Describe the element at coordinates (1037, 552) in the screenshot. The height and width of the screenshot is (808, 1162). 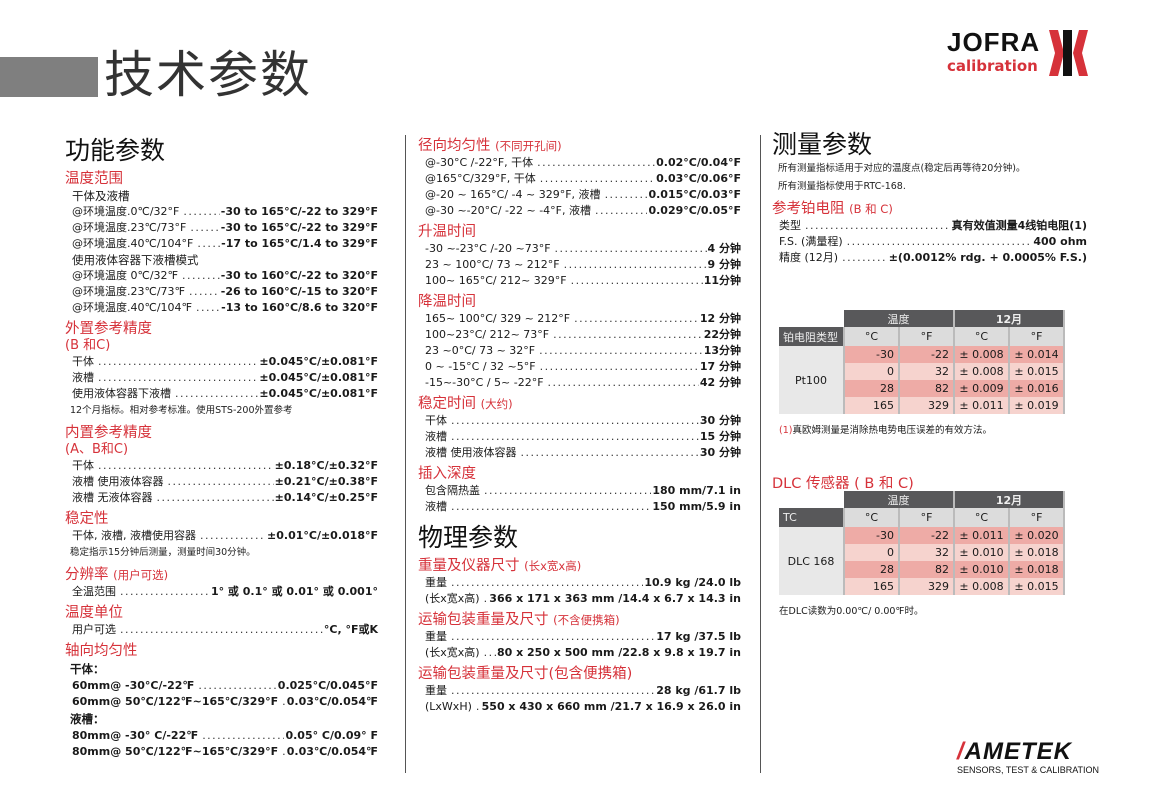
I see `table-cell: ± 0.018` at that location.